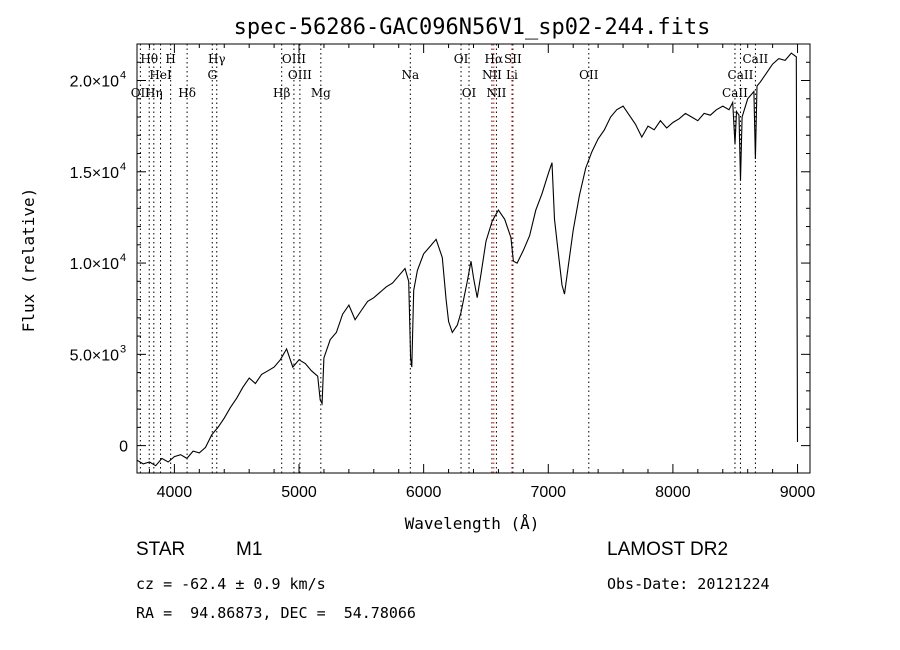 This screenshot has width=900, height=650. I want to click on line-label-14: OII, so click(589, 75).